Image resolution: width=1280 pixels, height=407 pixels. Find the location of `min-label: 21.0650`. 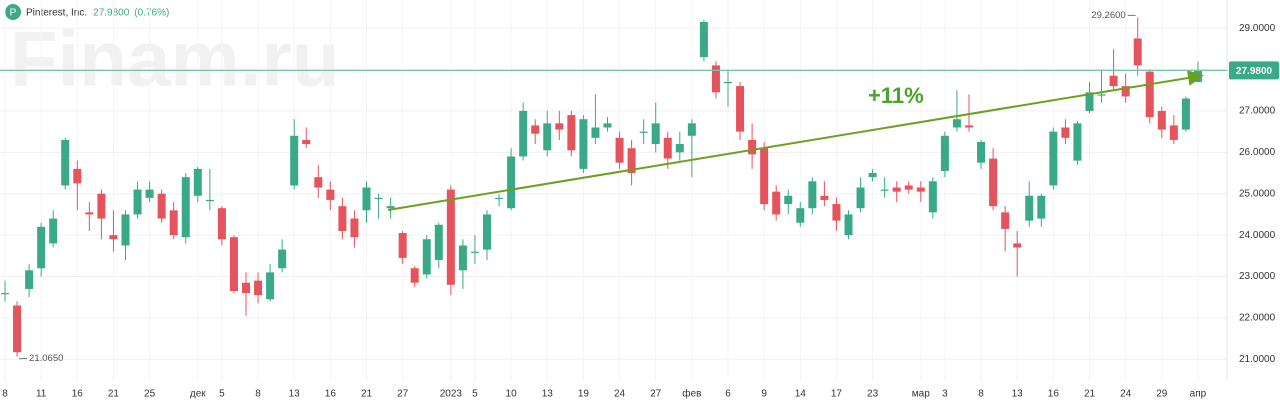

min-label: 21.0650 is located at coordinates (46, 358).